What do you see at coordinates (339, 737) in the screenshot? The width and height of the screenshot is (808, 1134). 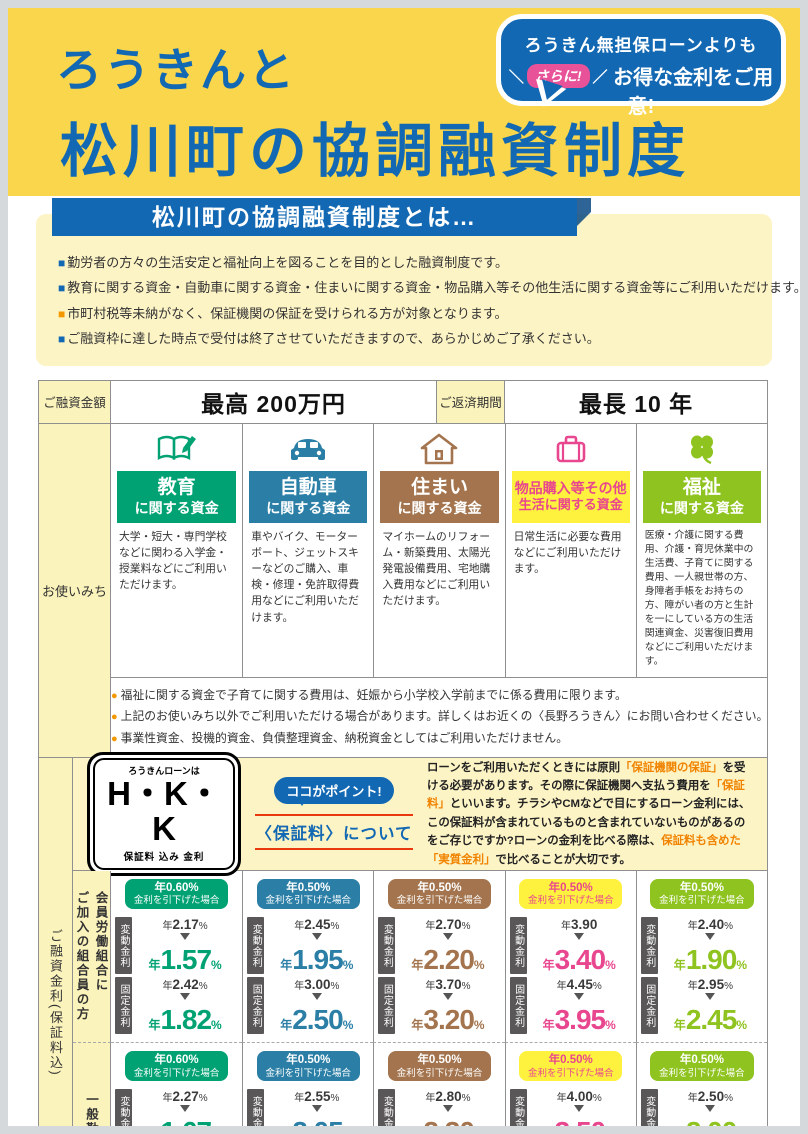 I see `usage-note: ● 事業性資金、投機的資金、負債整理資金、納税資金としてはご利用いただけません。` at bounding box center [339, 737].